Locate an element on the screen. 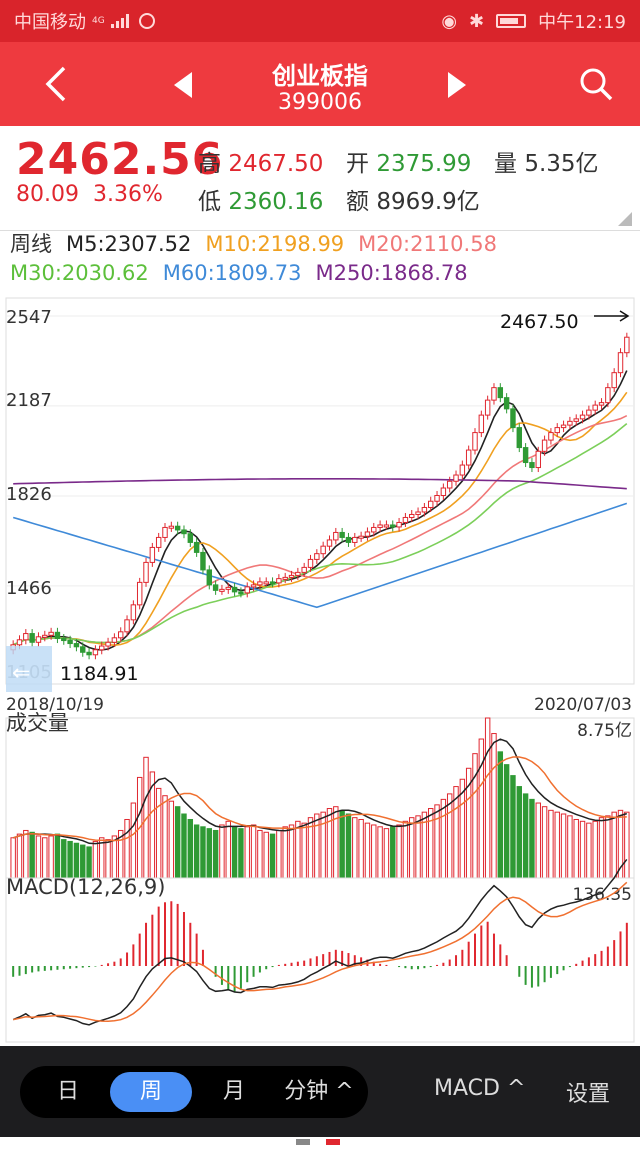 The height and width of the screenshot is (1149, 640). tab-minute: 分钟 ^ is located at coordinates (319, 1091).